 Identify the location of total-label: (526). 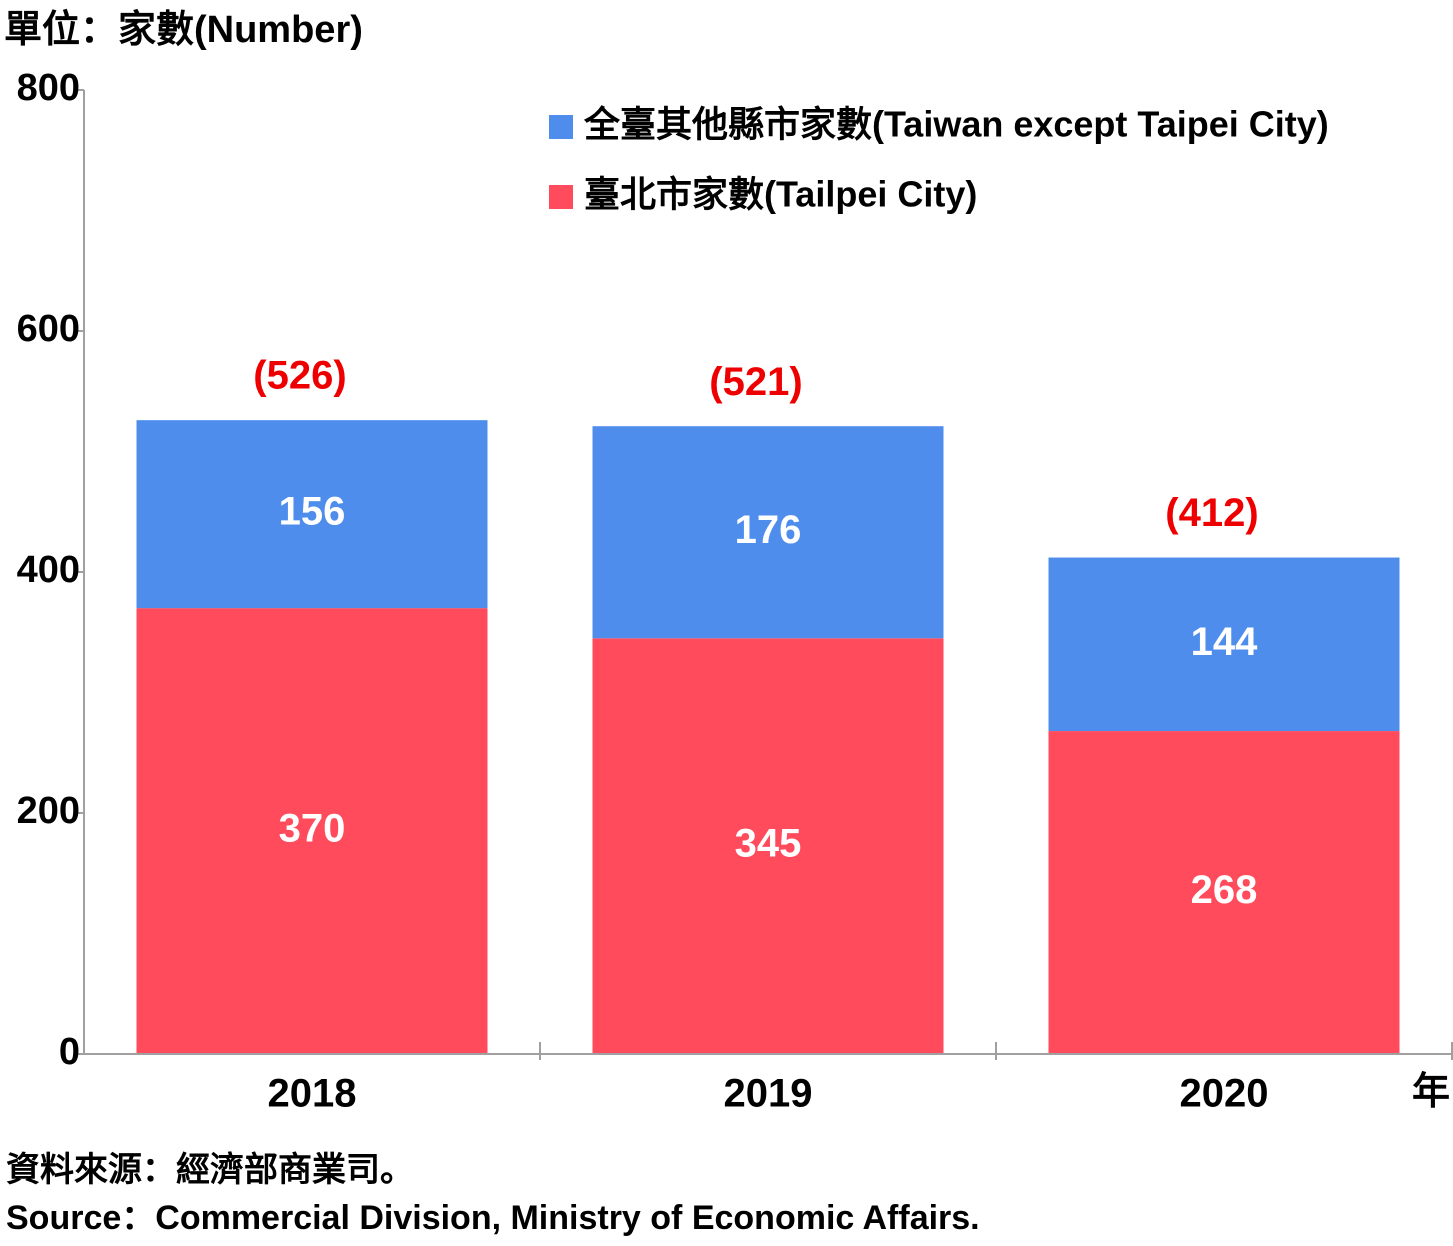
(299, 376).